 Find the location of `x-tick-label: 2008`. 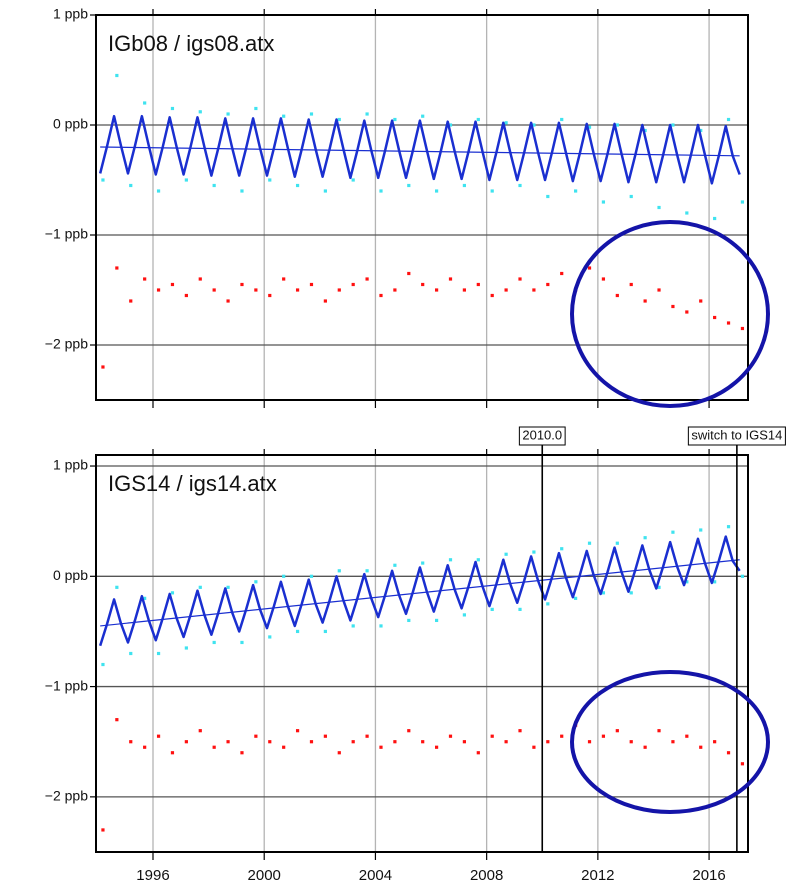

x-tick-label: 2008 is located at coordinates (486, 875).